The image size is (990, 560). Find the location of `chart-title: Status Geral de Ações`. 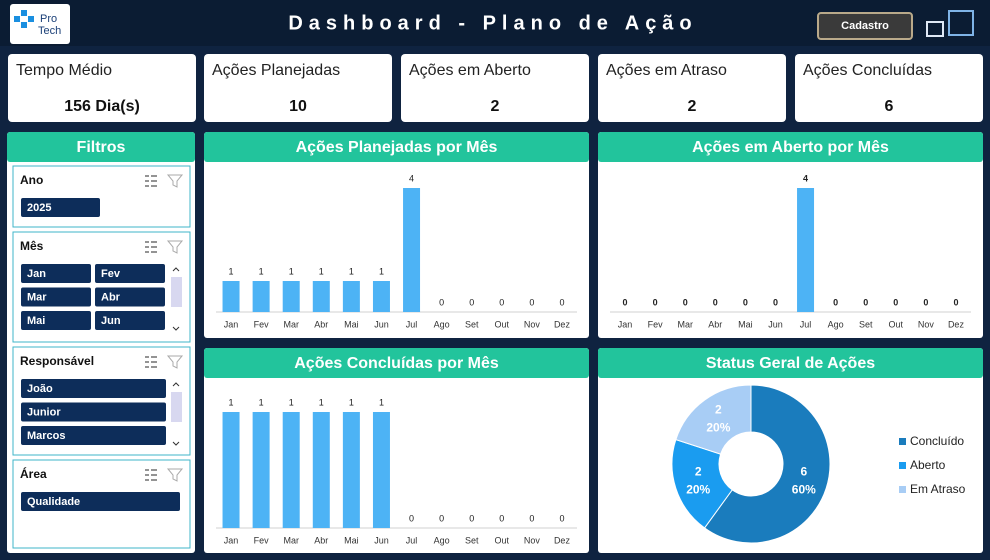

chart-title: Status Geral de Ações is located at coordinates (790, 363).